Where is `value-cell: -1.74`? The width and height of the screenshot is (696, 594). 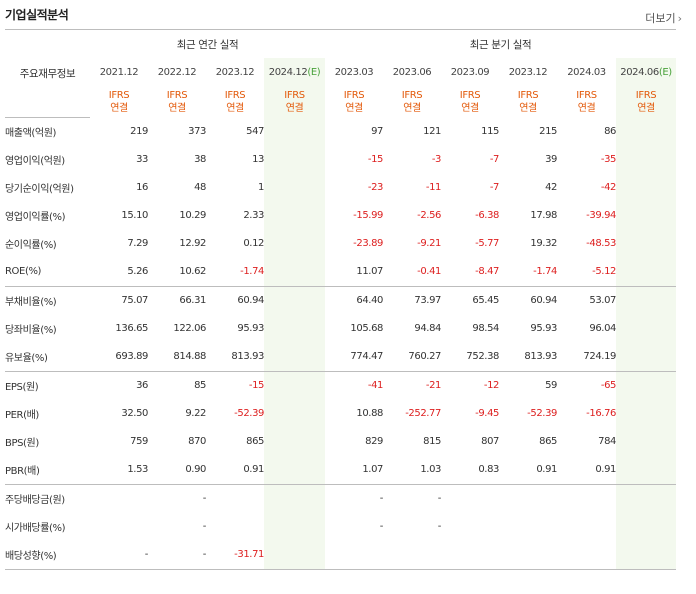 value-cell: -1.74 is located at coordinates (235, 272).